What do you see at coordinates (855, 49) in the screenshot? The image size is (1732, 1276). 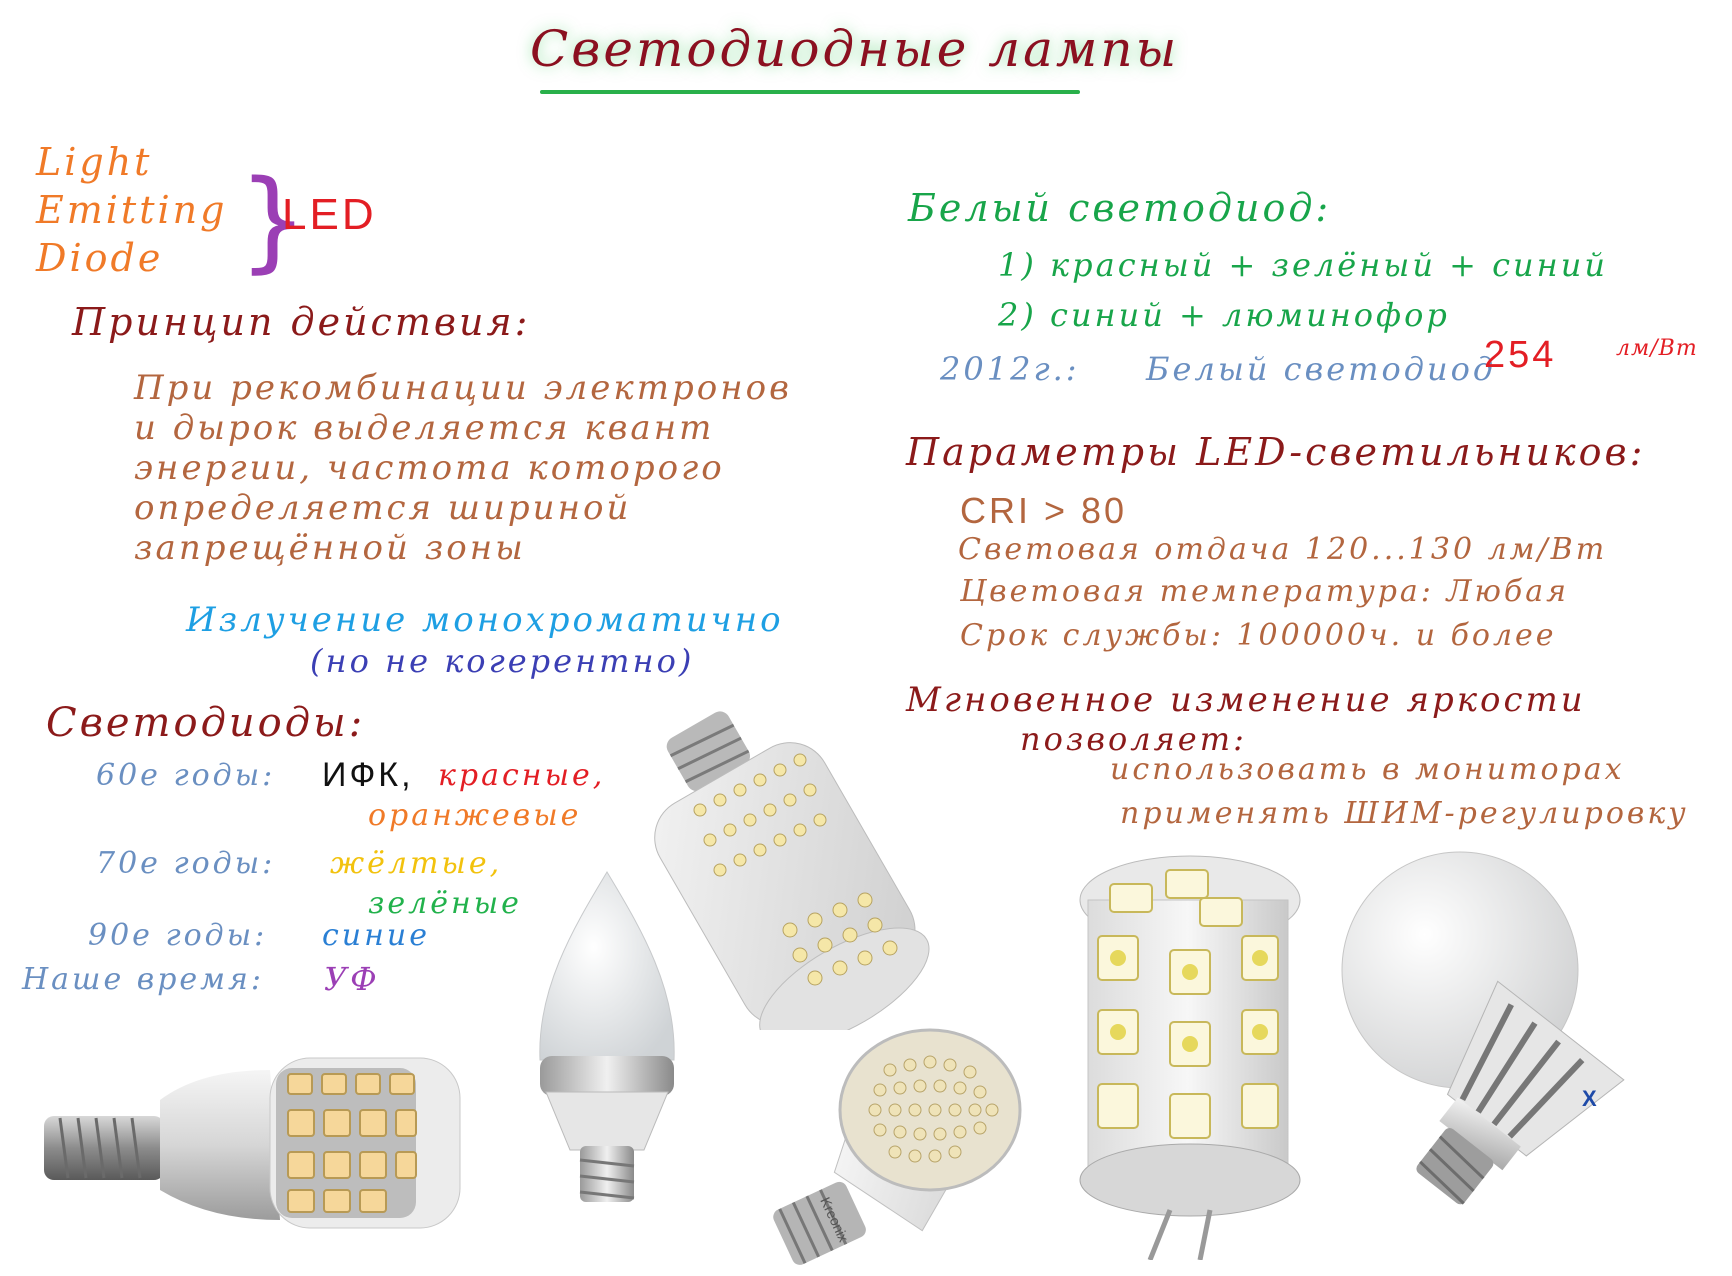 I see `page-title: Светодиодные лампы` at bounding box center [855, 49].